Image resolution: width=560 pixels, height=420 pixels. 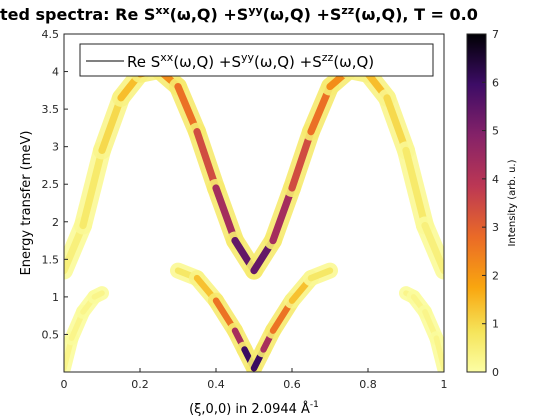 I want to click on colorbar-tick-label: 3, so click(x=495, y=227).